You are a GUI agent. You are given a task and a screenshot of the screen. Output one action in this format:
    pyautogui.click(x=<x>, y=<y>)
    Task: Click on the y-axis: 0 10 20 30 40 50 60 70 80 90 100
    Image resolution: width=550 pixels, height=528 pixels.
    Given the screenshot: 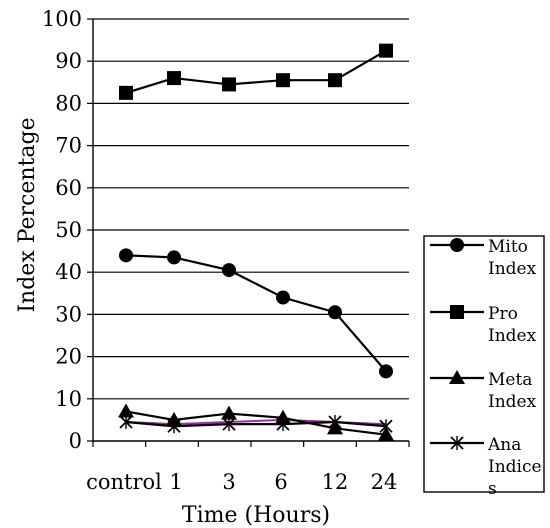 What is the action you would take?
    pyautogui.click(x=68, y=230)
    